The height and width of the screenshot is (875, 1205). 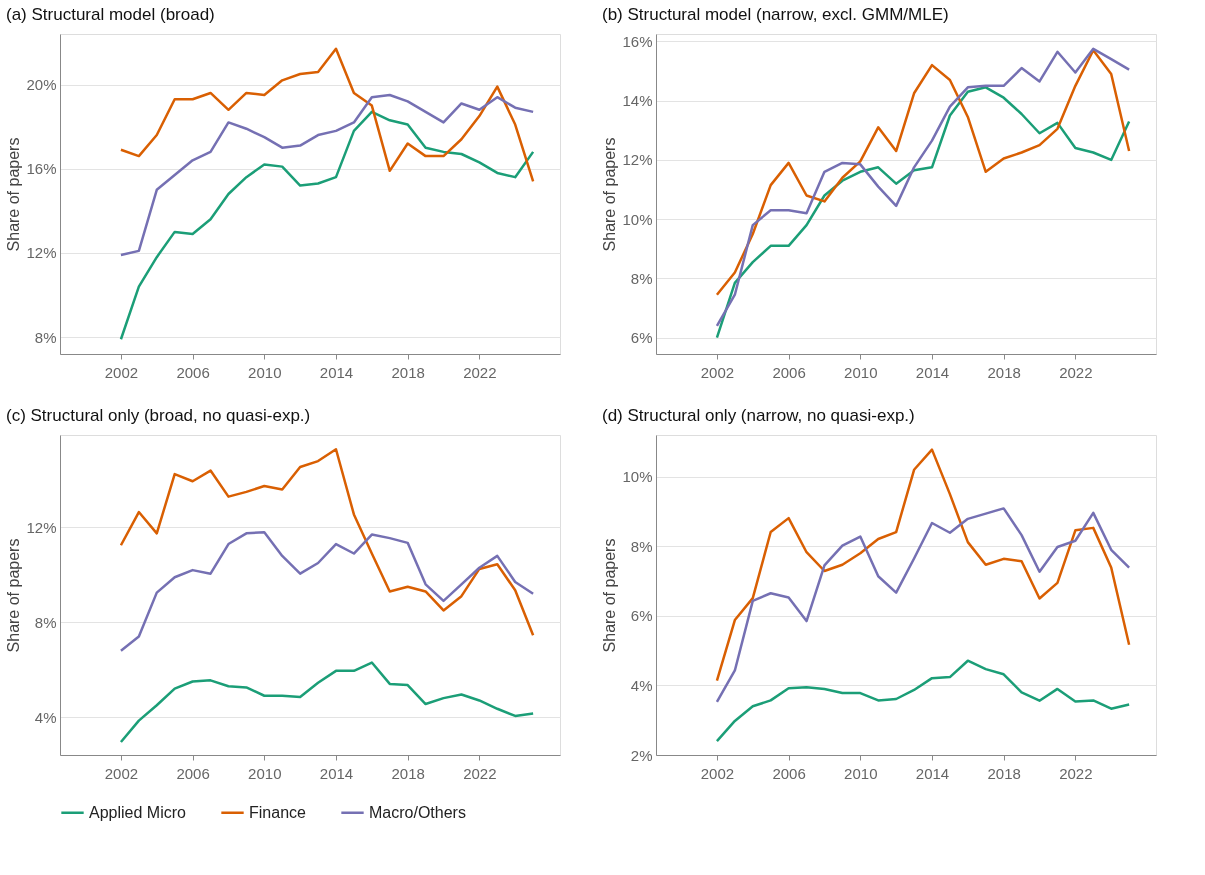 I want to click on legend-label: Finance, so click(x=278, y=812).